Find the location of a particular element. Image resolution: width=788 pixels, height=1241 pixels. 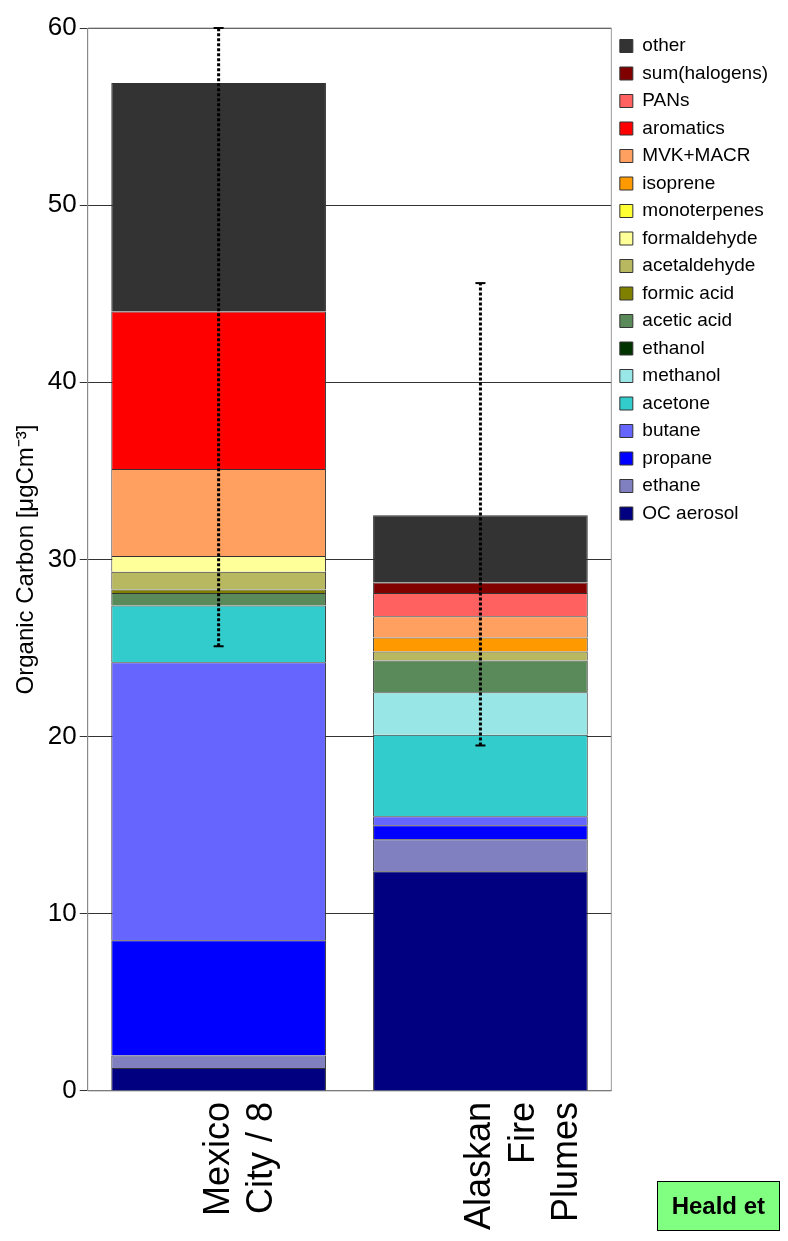

legend-label: OC aerosol is located at coordinates (690, 512).